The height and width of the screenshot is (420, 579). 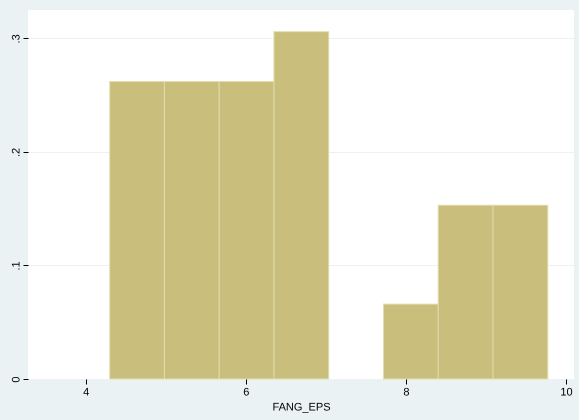 I want to click on x-tick-label: 4, so click(x=86, y=392).